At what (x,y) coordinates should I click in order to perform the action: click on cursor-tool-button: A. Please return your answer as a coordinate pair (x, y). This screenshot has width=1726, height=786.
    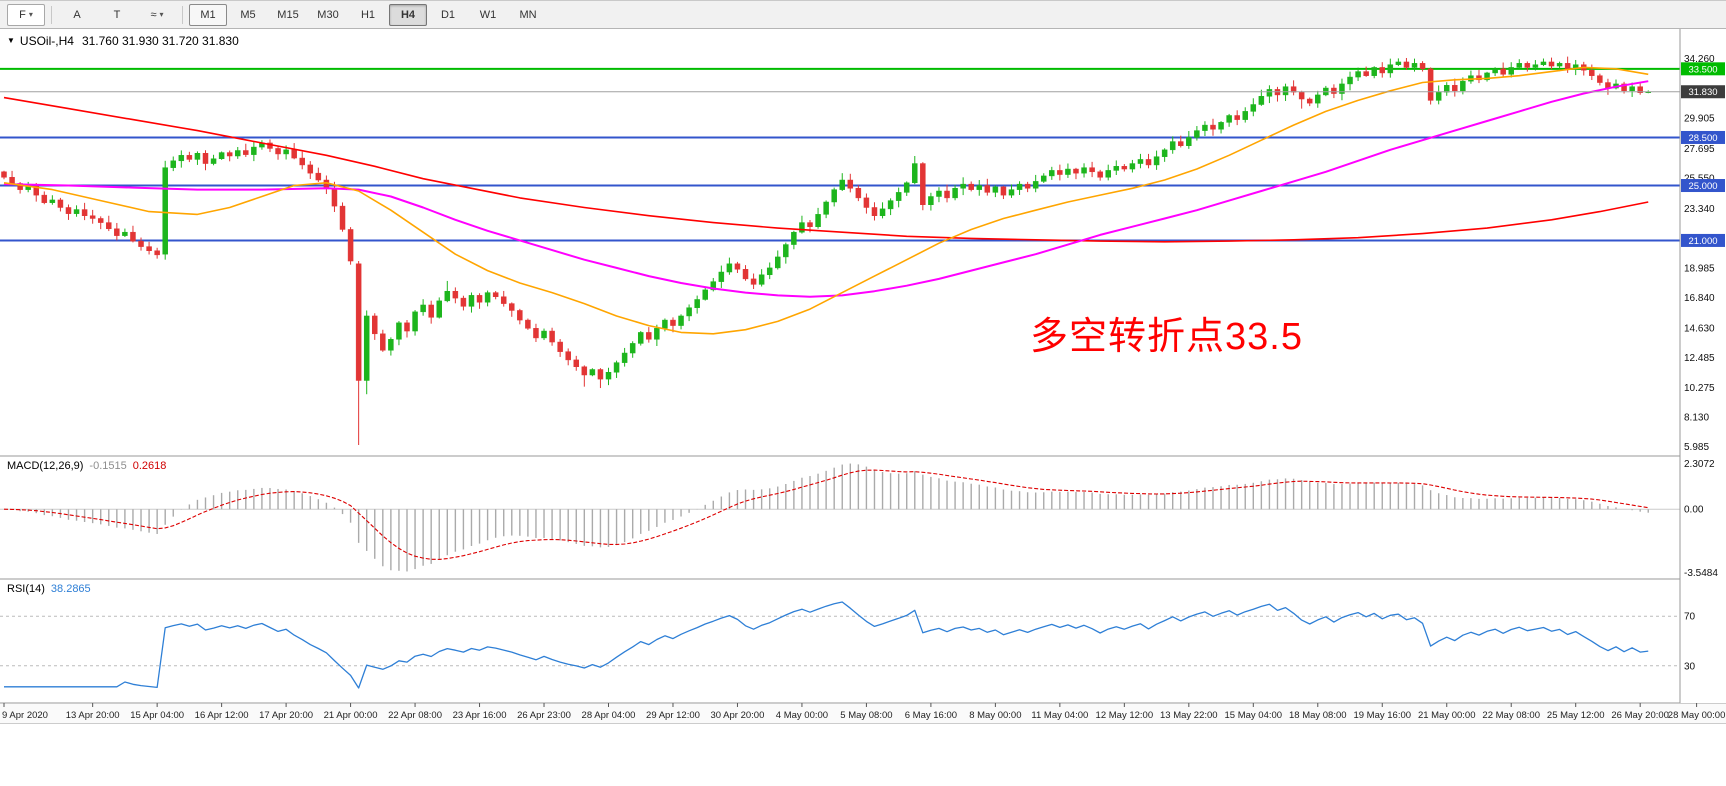
    Looking at the image, I should click on (77, 14).